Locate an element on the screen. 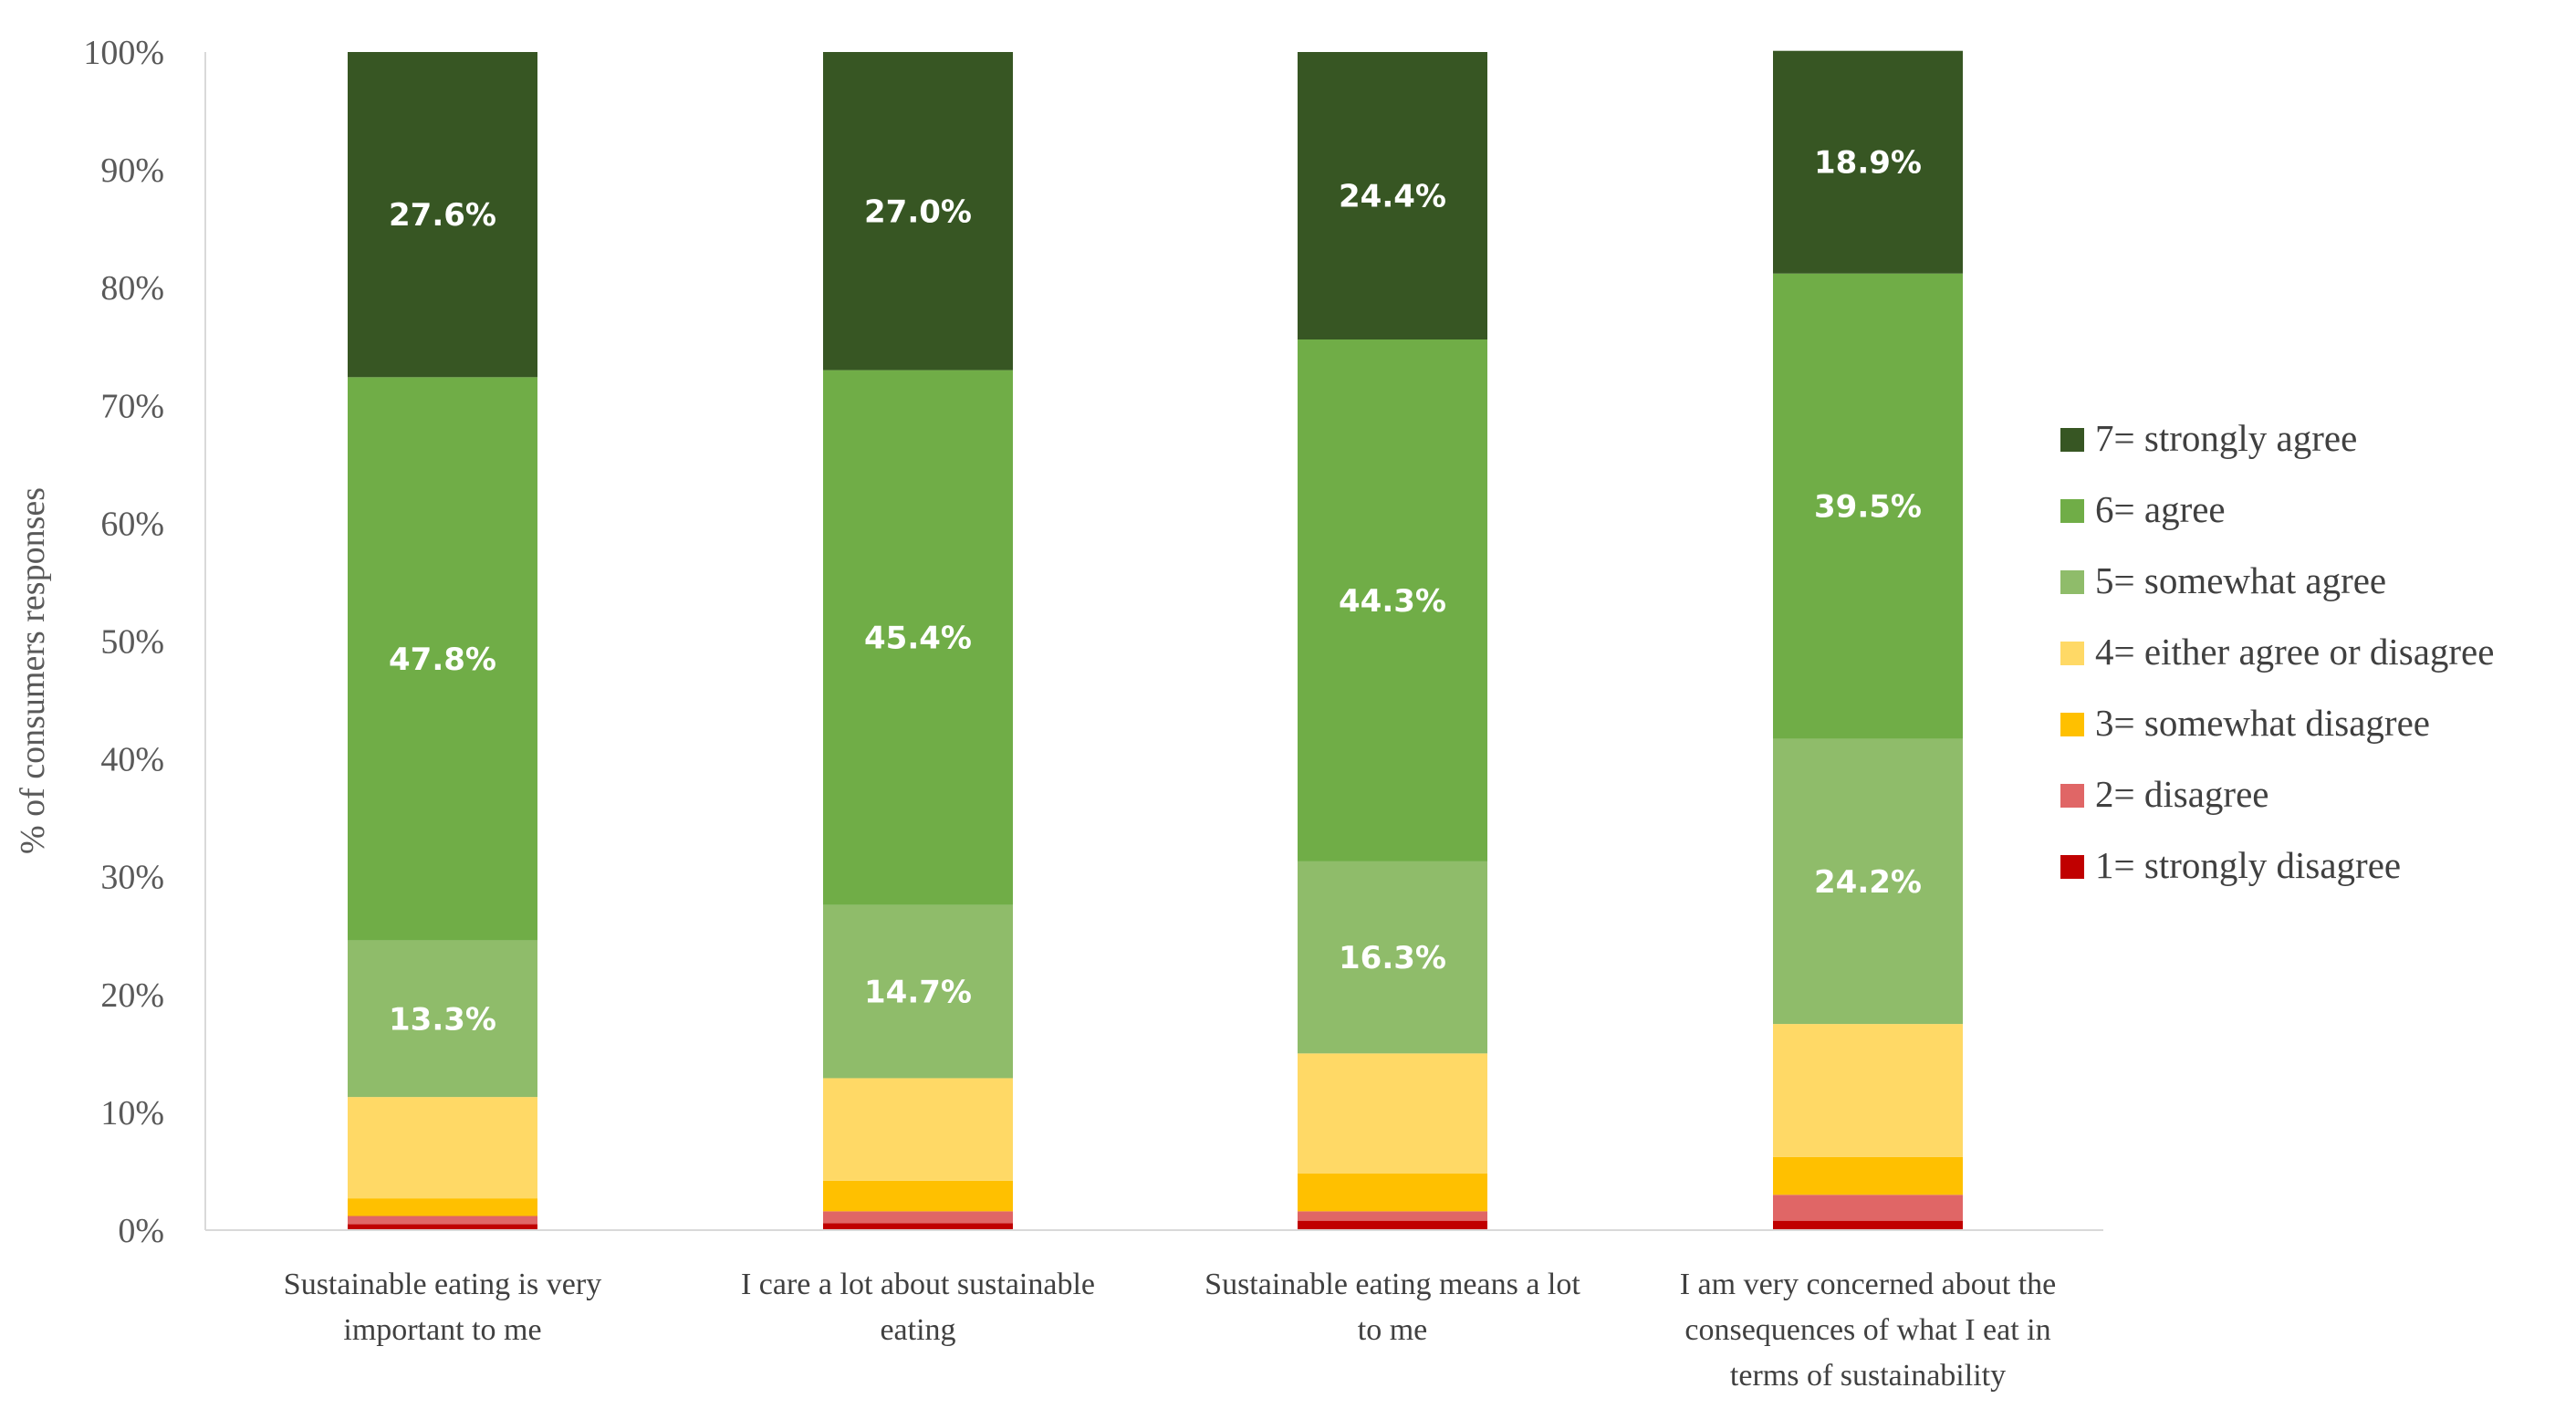 Image resolution: width=2576 pixels, height=1409 pixels. data-label: 13.3% is located at coordinates (442, 1019).